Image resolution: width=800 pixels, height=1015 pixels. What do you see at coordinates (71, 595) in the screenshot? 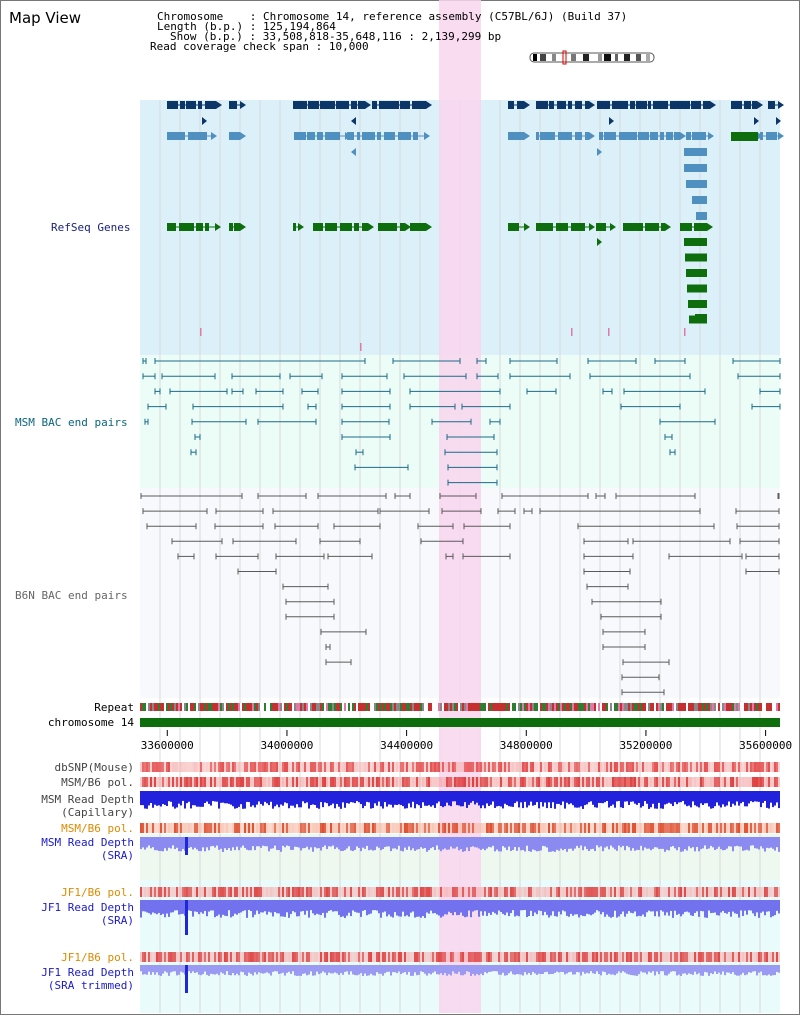
I see `track-label-b6n-bac: B6N BAC end pairs` at bounding box center [71, 595].